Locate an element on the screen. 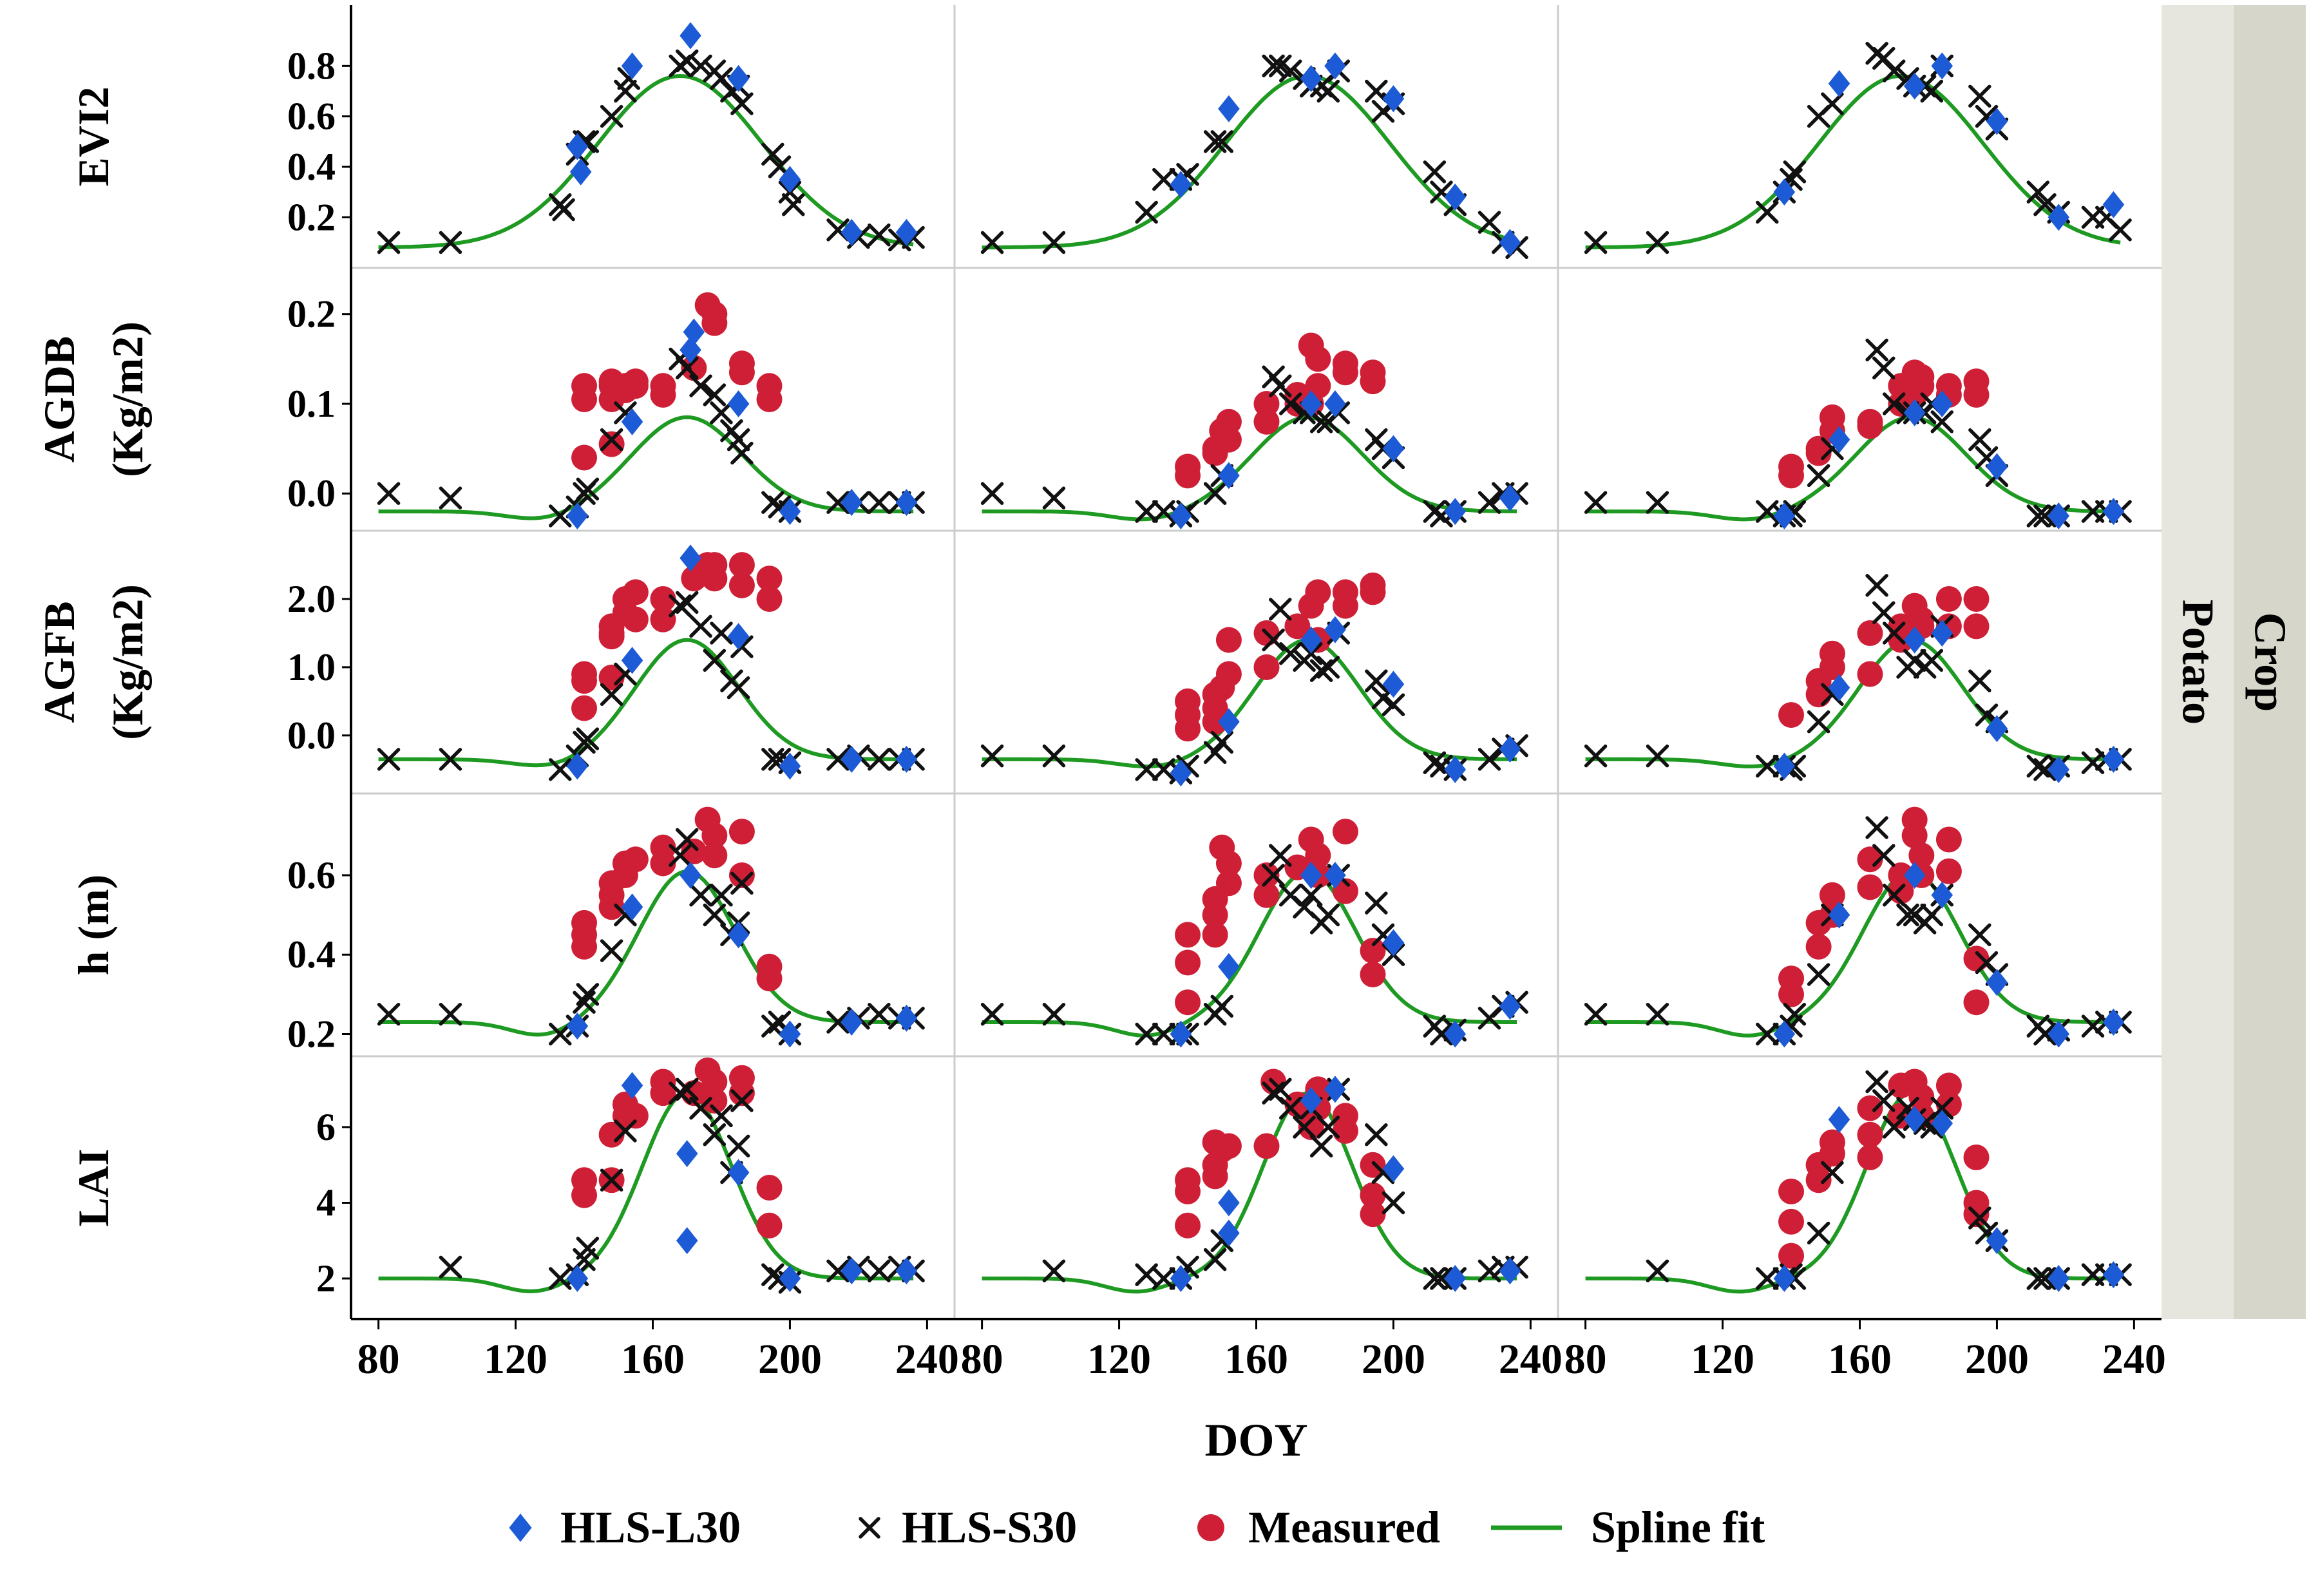  y-tick-label: 0.4 is located at coordinates (311, 954).